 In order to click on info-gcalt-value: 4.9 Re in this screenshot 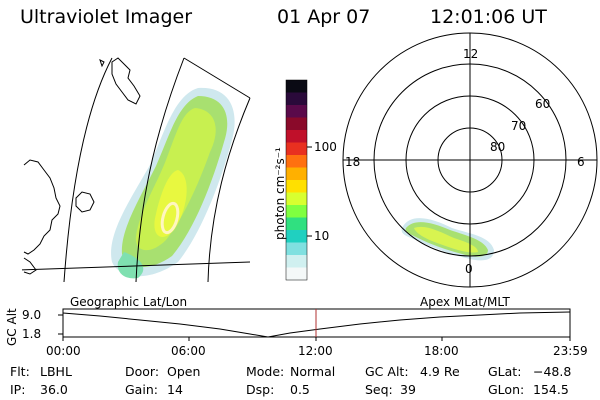, I will do `click(440, 371)`.